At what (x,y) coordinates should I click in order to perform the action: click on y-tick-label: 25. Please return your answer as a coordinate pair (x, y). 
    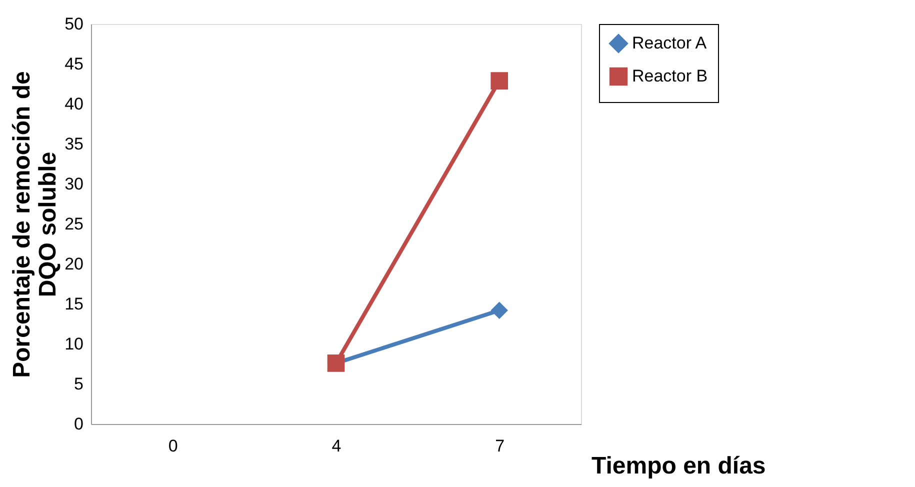
    Looking at the image, I should click on (74, 224).